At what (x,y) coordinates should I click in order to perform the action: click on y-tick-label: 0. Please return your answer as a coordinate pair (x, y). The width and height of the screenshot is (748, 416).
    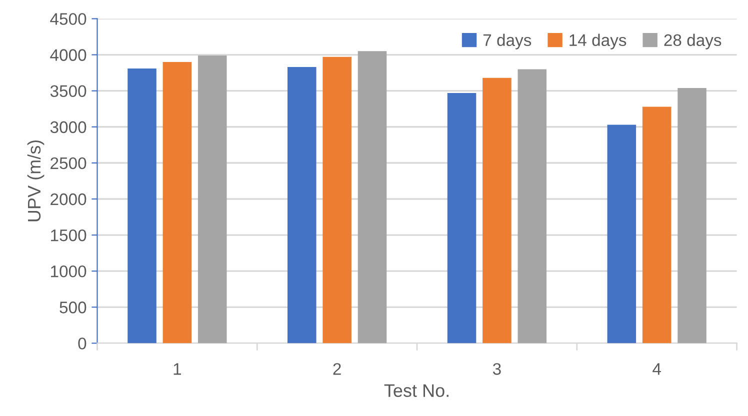
    Looking at the image, I should click on (82, 344).